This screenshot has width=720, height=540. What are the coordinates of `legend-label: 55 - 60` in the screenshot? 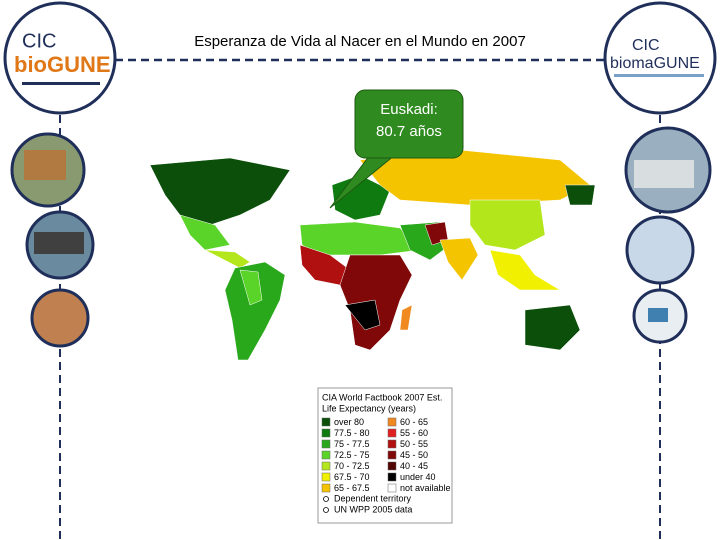 It's located at (414, 433).